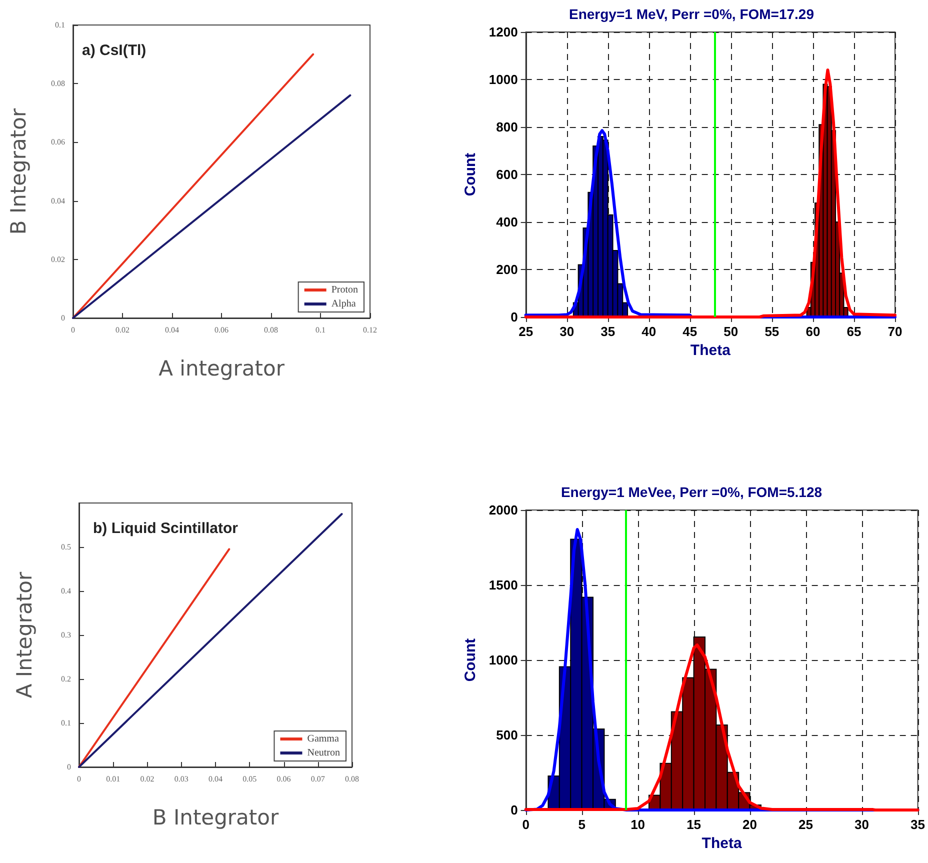 This screenshot has height=863, width=928. What do you see at coordinates (165, 528) in the screenshot?
I see `annotation: b) Liquid Scintillator` at bounding box center [165, 528].